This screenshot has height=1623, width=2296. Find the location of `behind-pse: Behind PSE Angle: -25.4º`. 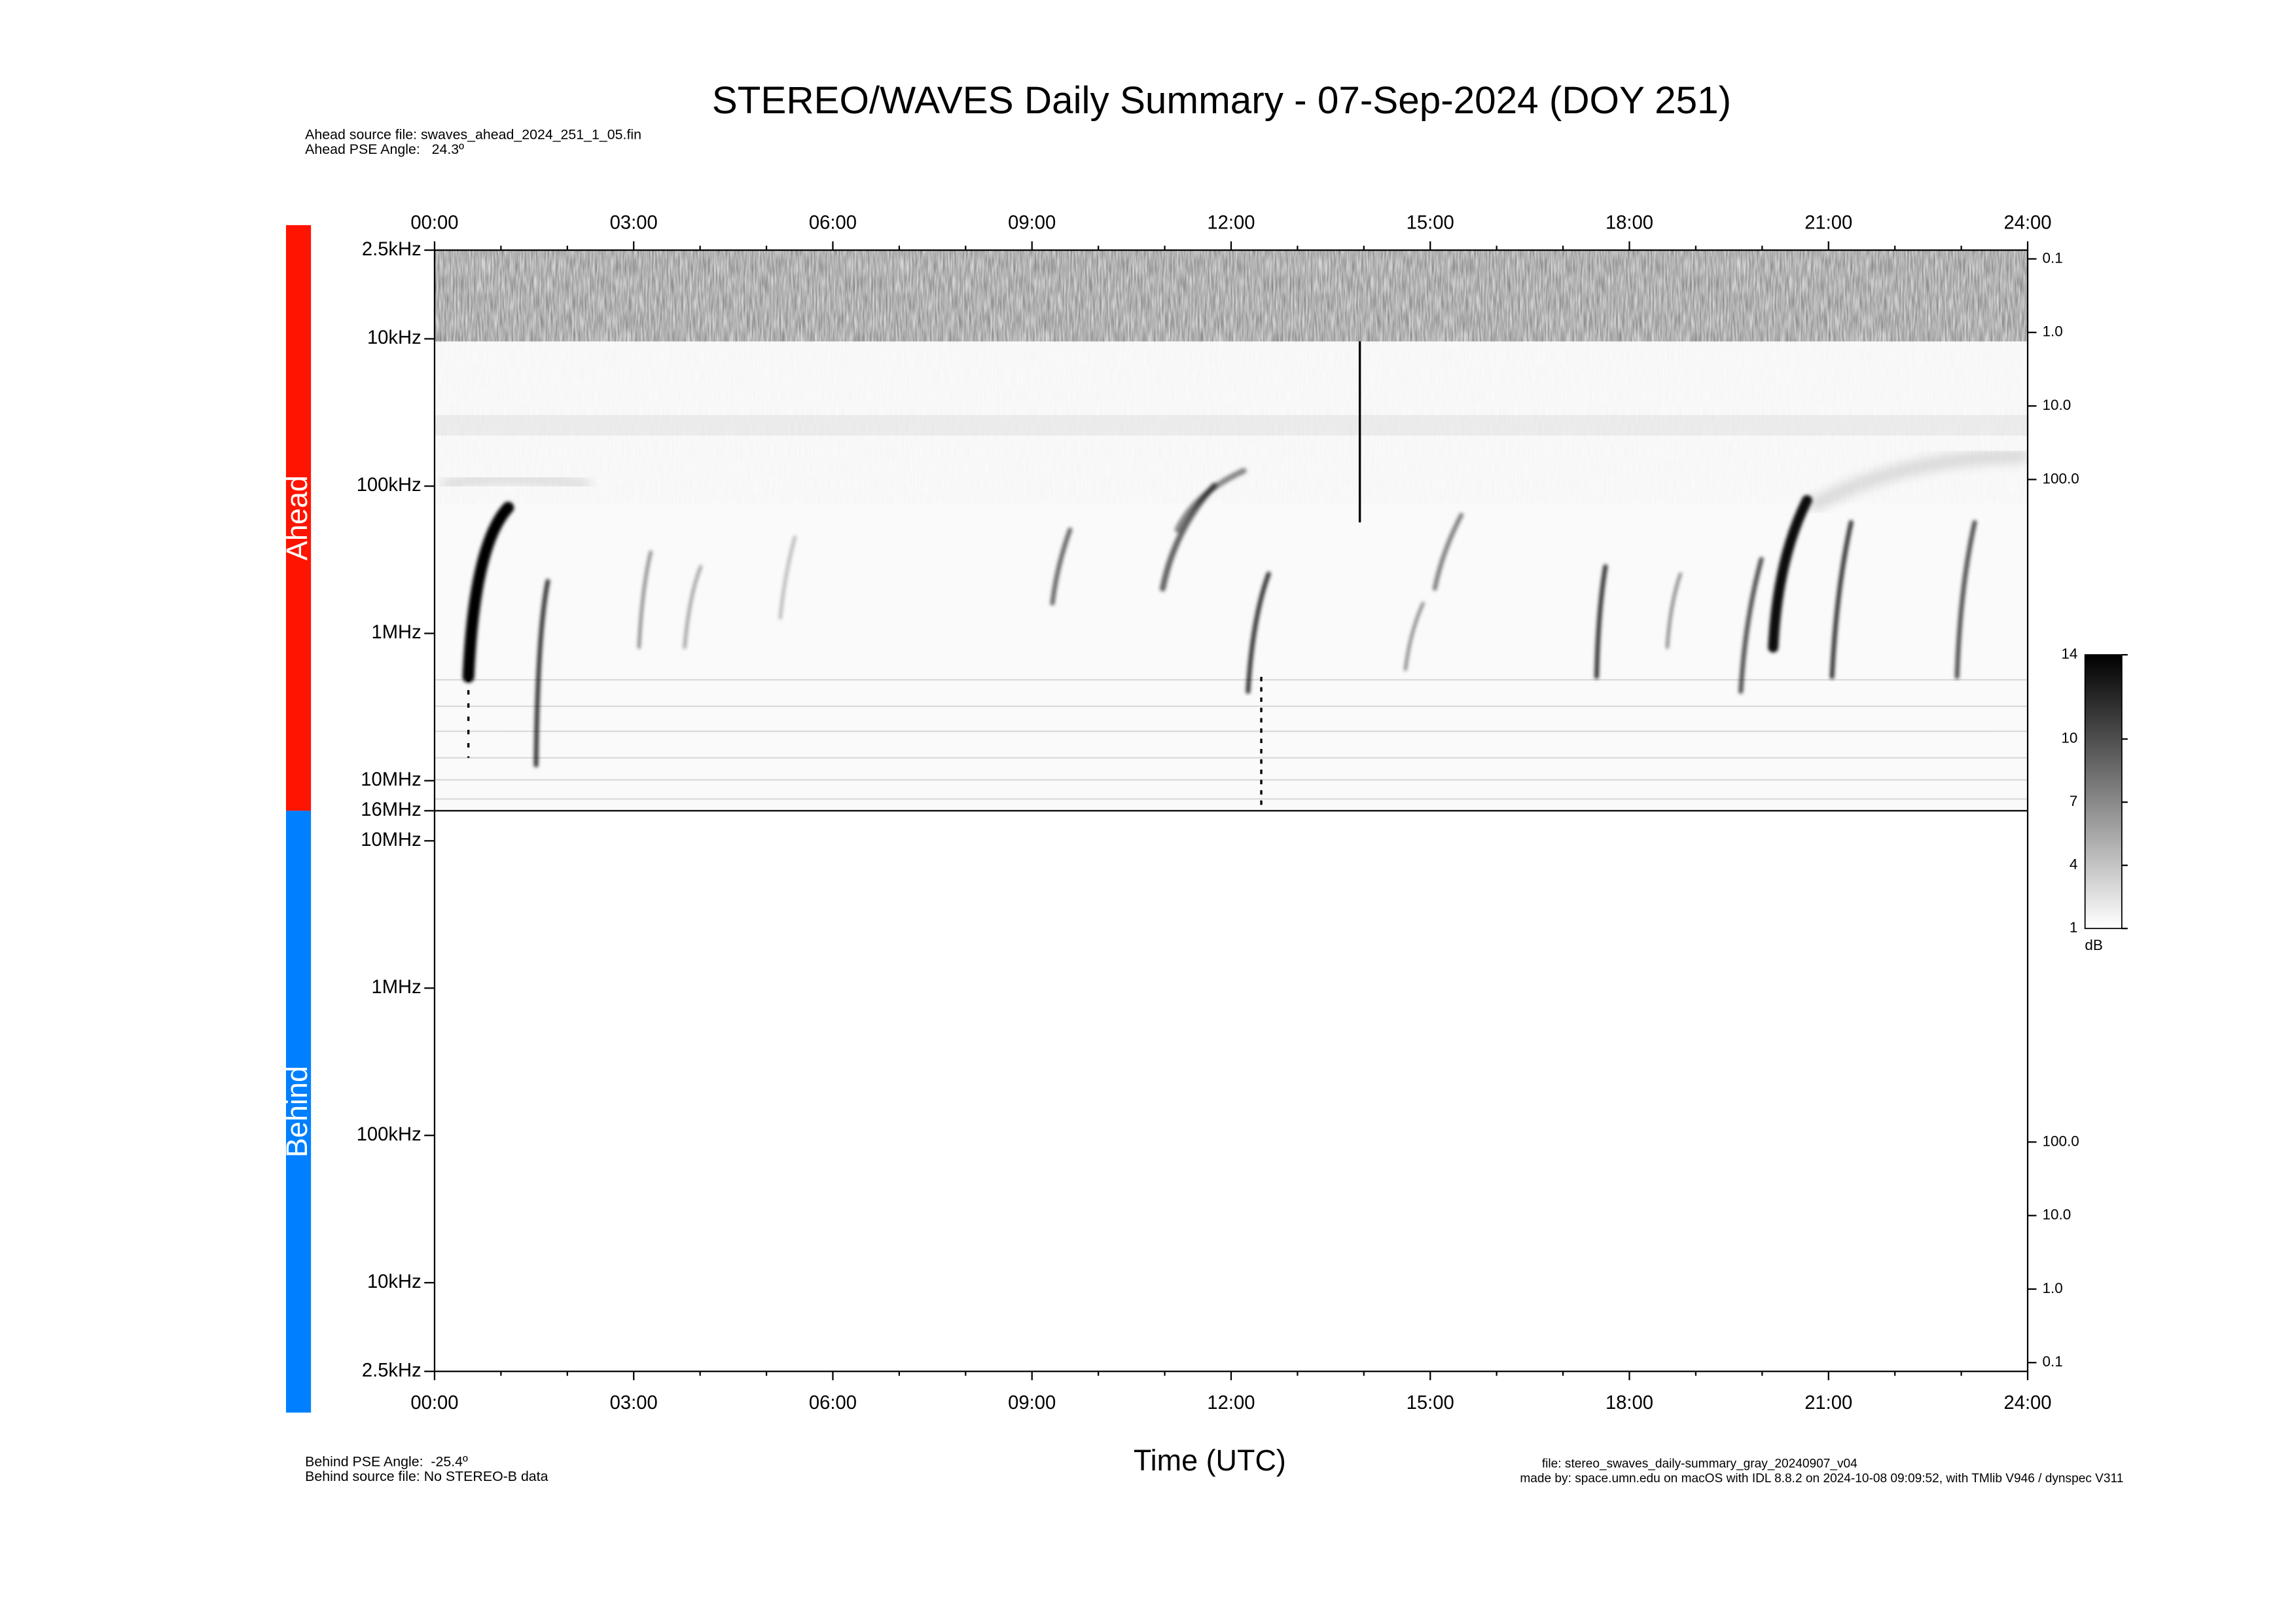

behind-pse: Behind PSE Angle: -25.4º is located at coordinates (386, 1462).